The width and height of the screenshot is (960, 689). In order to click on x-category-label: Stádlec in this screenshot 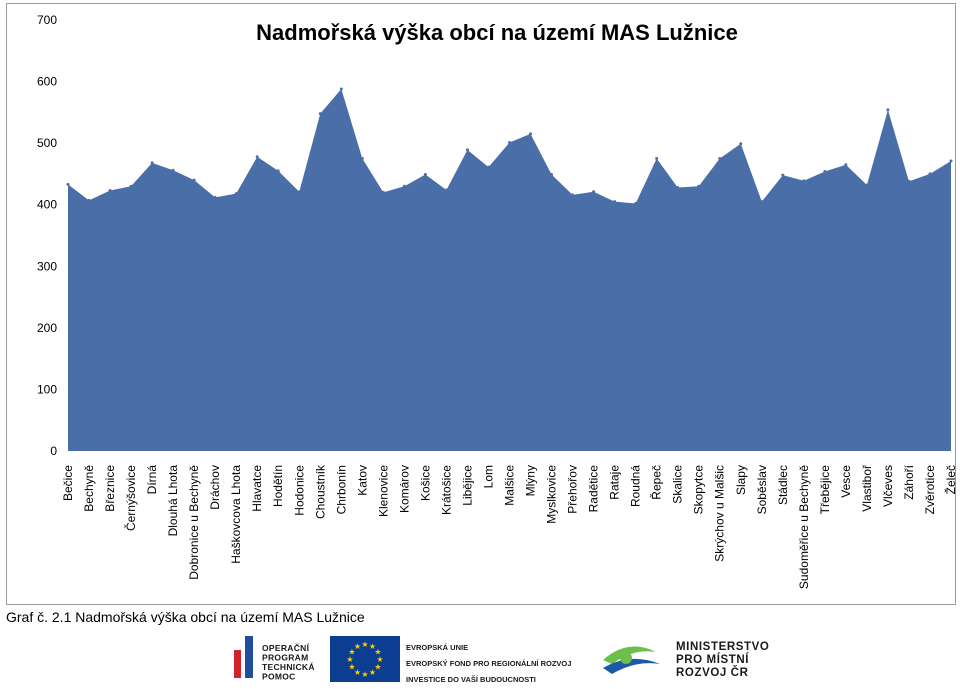, I will do `click(783, 485)`.